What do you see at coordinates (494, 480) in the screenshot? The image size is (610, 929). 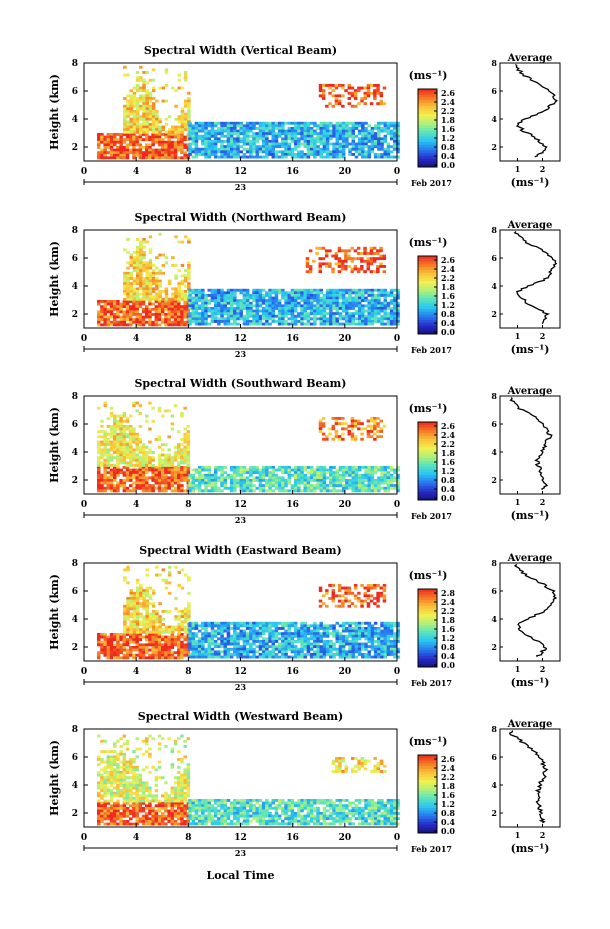 I see `avg-y-tick-label: 2` at bounding box center [494, 480].